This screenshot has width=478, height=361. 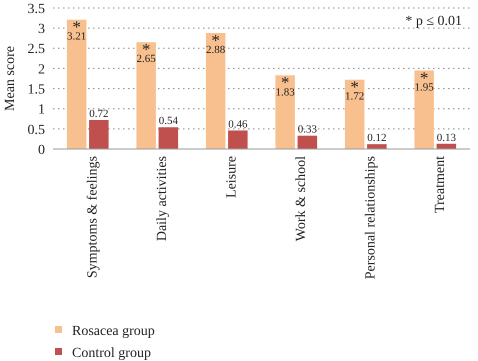 I want to click on data-label: 0.12, so click(x=376, y=138).